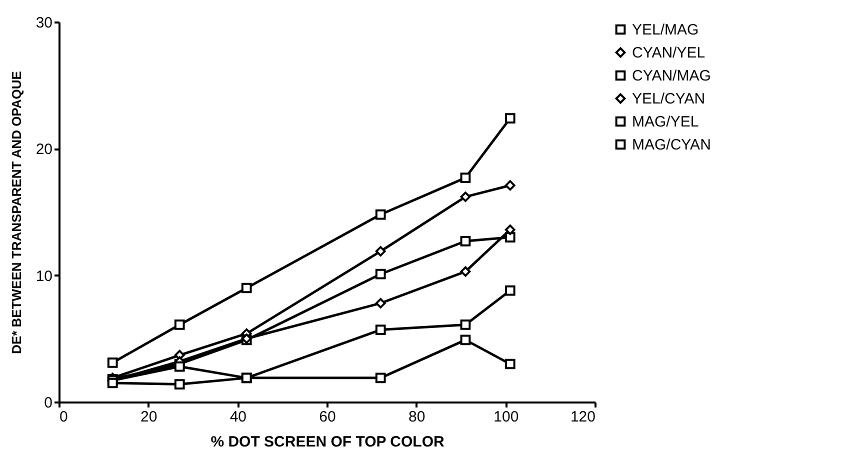 This screenshot has width=864, height=469. What do you see at coordinates (16, 212) in the screenshot?
I see `y-axis-title: DE* BETWEEN TRANSPARENT AND OPAQUE` at bounding box center [16, 212].